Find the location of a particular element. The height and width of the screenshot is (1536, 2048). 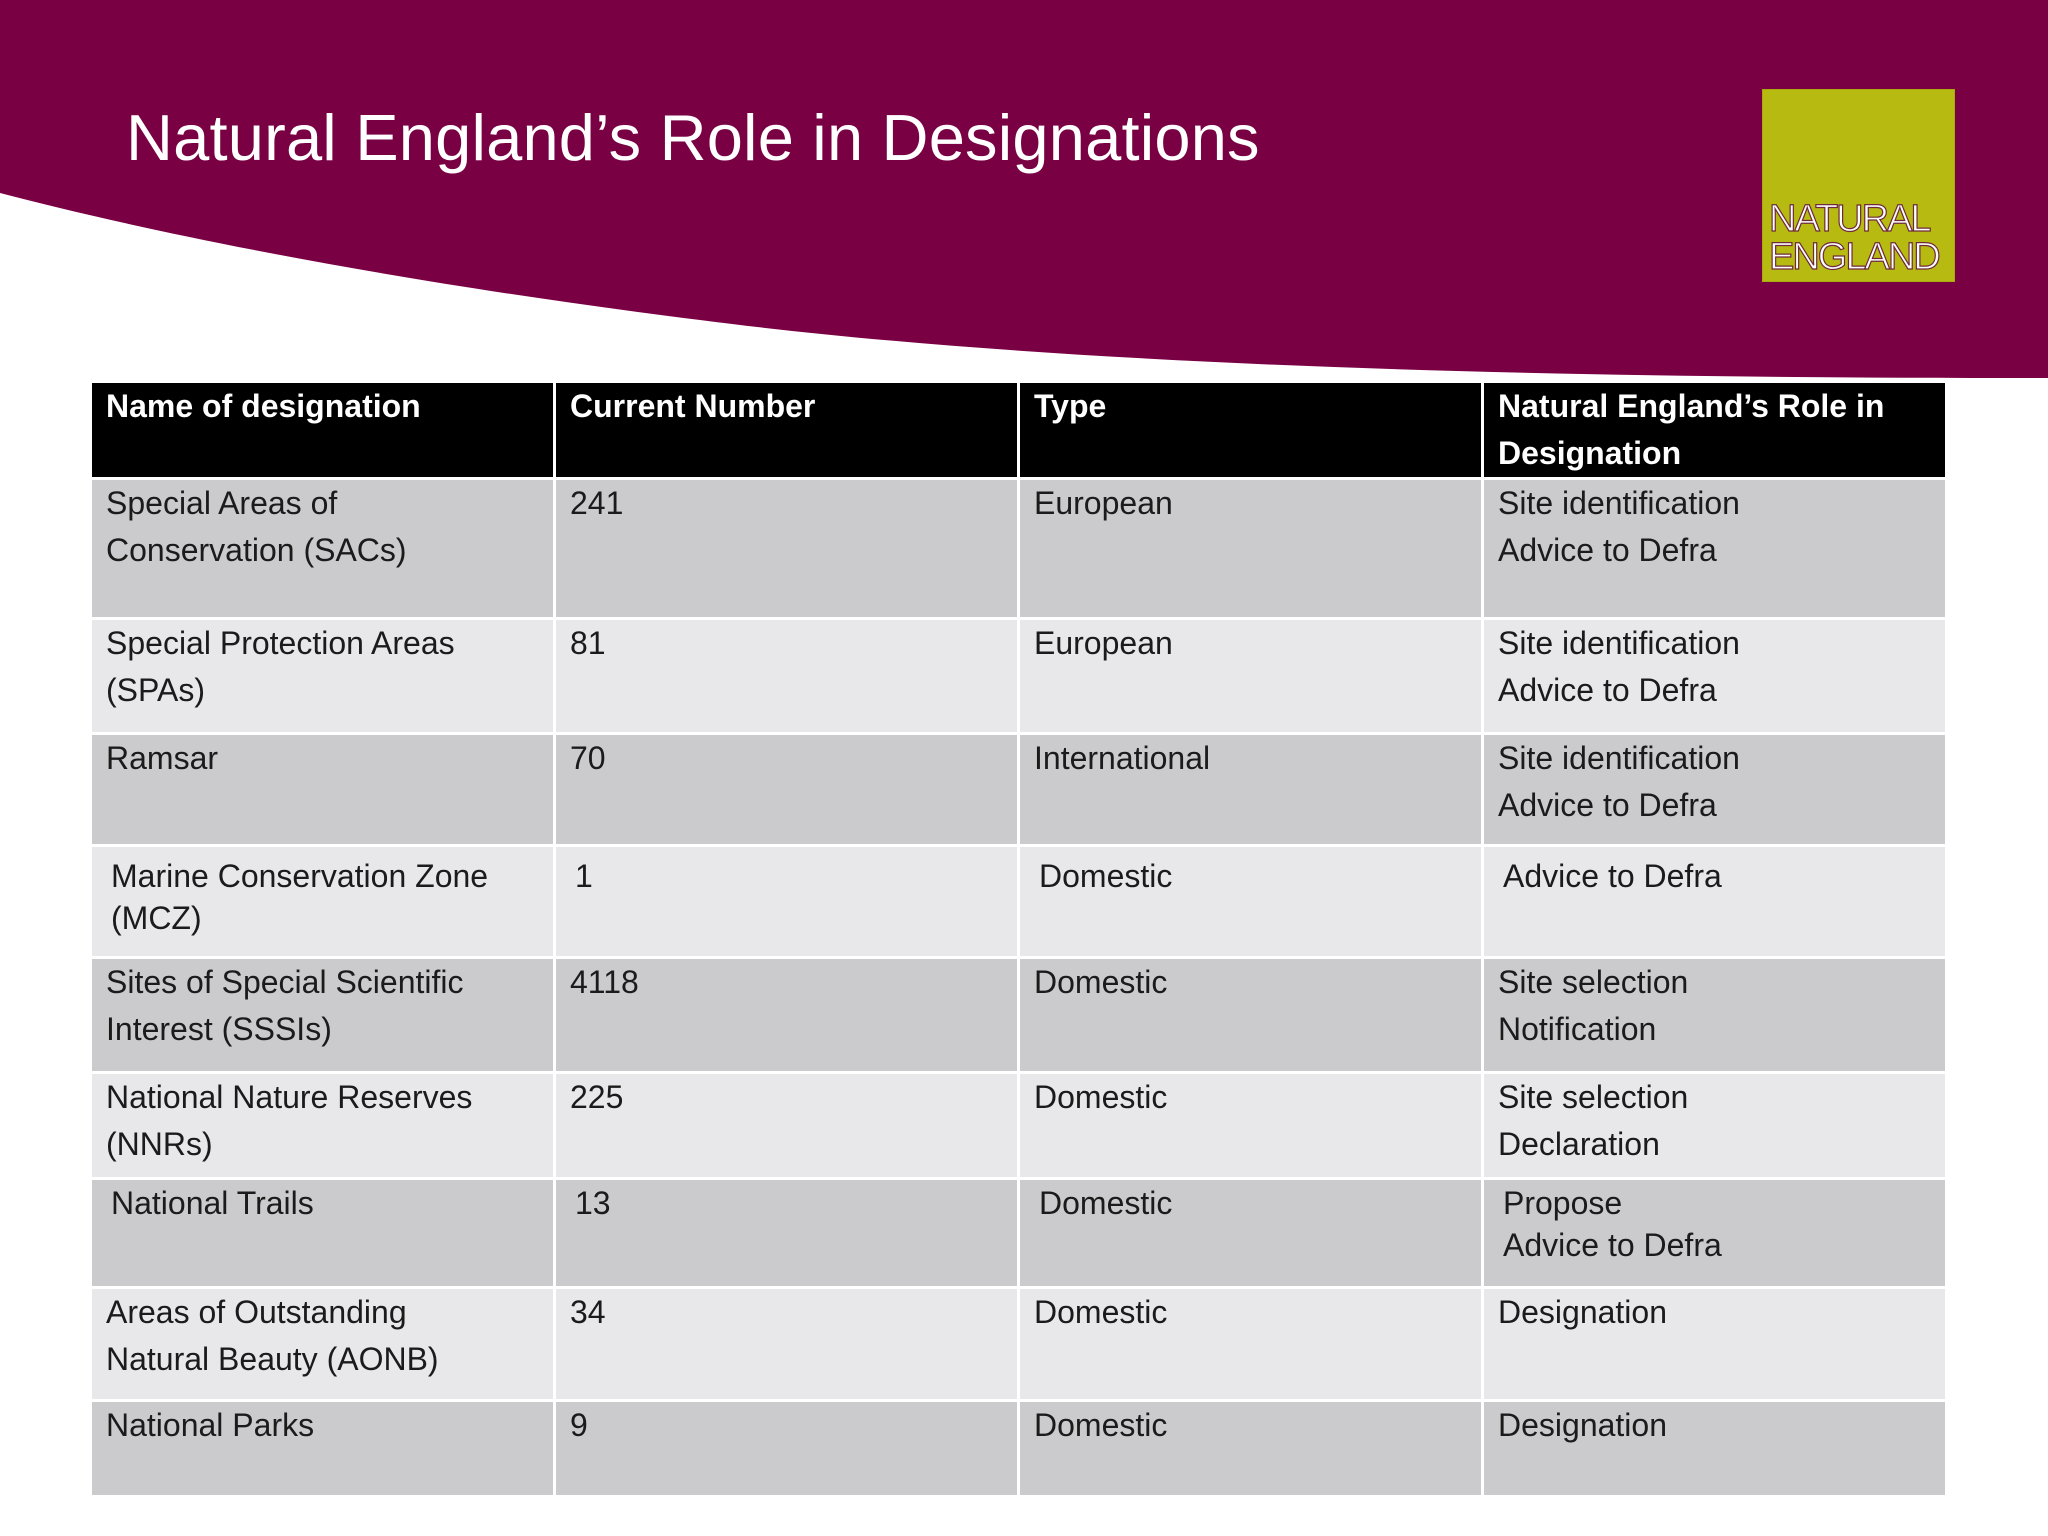

cell-name: Ramsar is located at coordinates (322, 789).